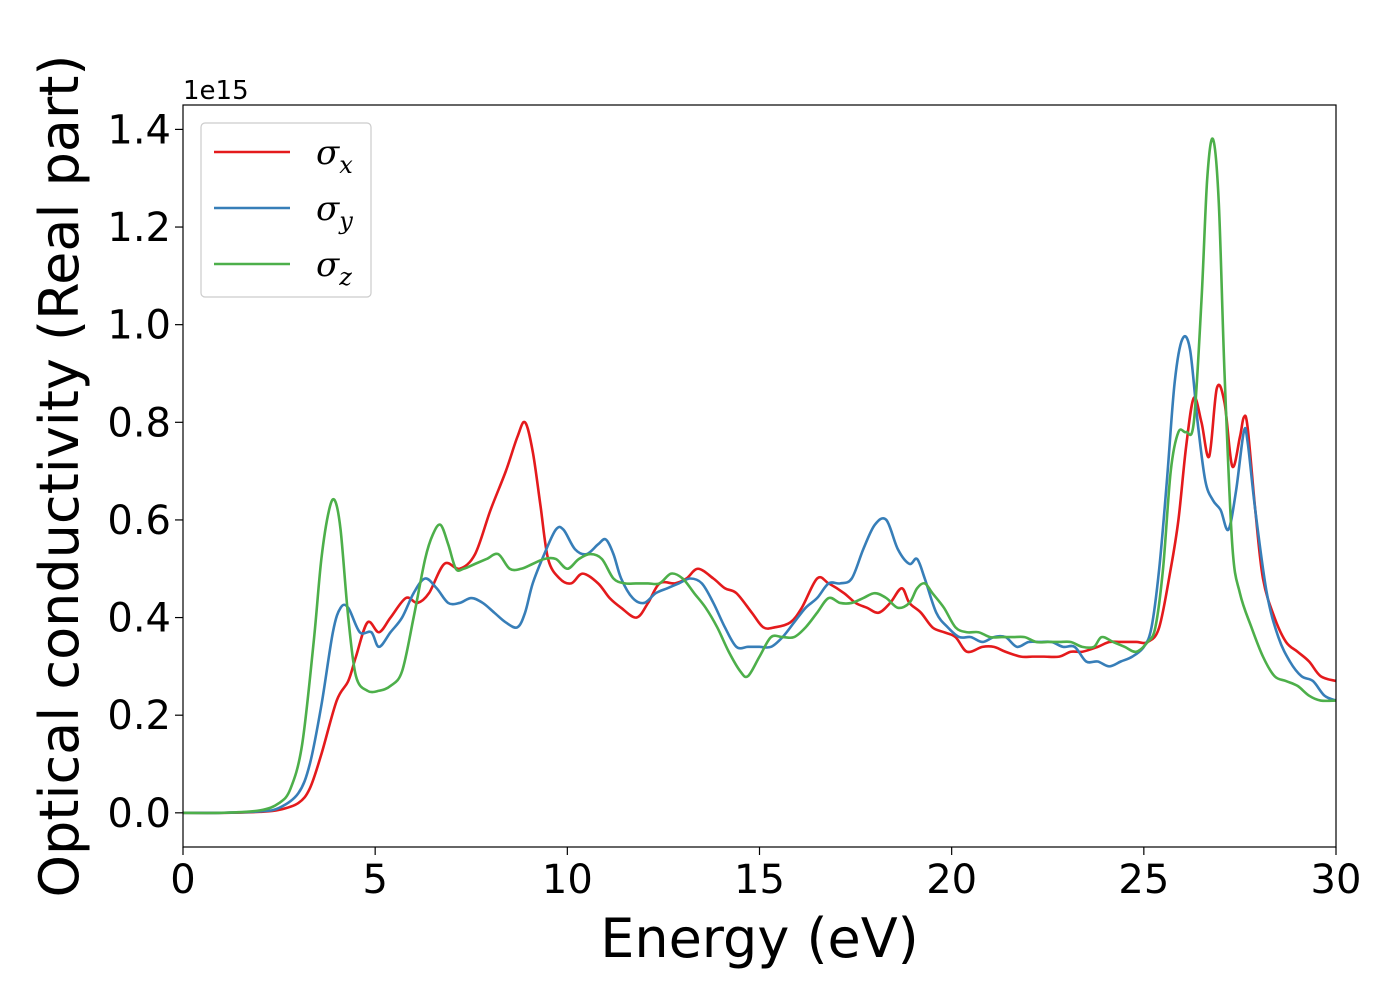 This screenshot has width=1400, height=1000. Describe the element at coordinates (139, 228) in the screenshot. I see `y-tick-label: 1.2` at that location.